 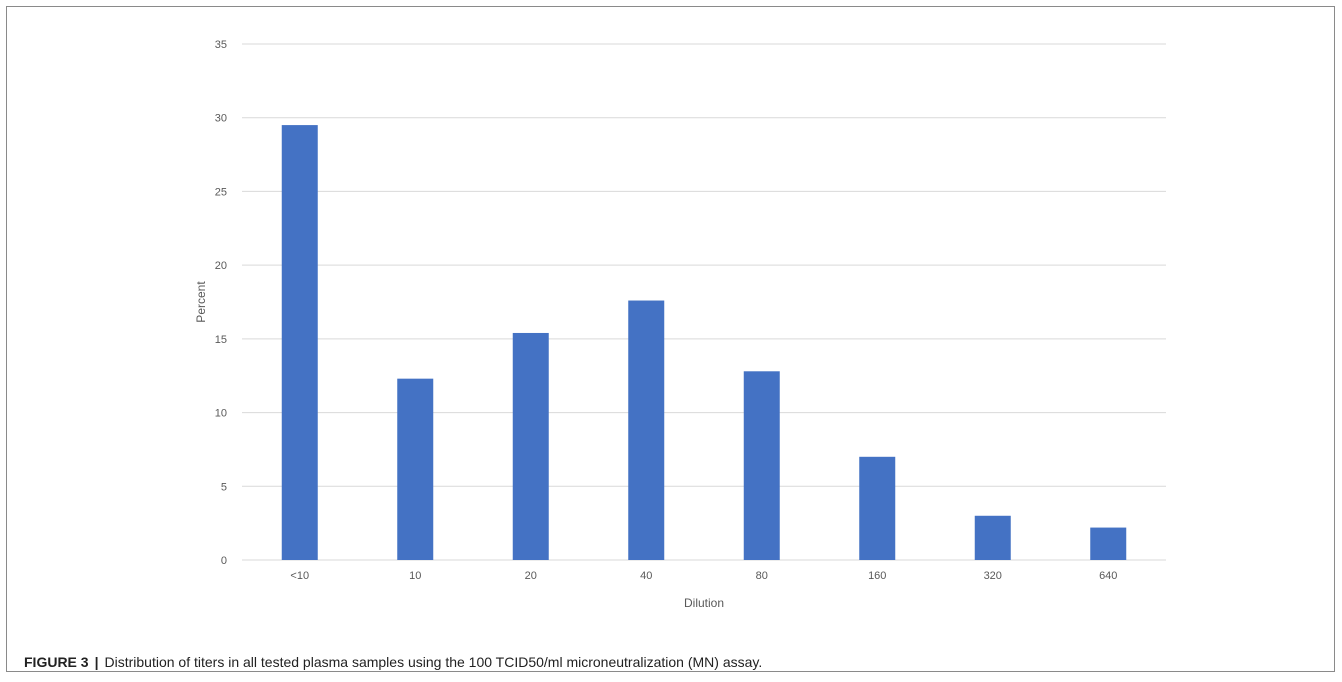 I want to click on x-axis-ticks: <10 10 20 40 80 160 320 640, so click(x=703, y=576).